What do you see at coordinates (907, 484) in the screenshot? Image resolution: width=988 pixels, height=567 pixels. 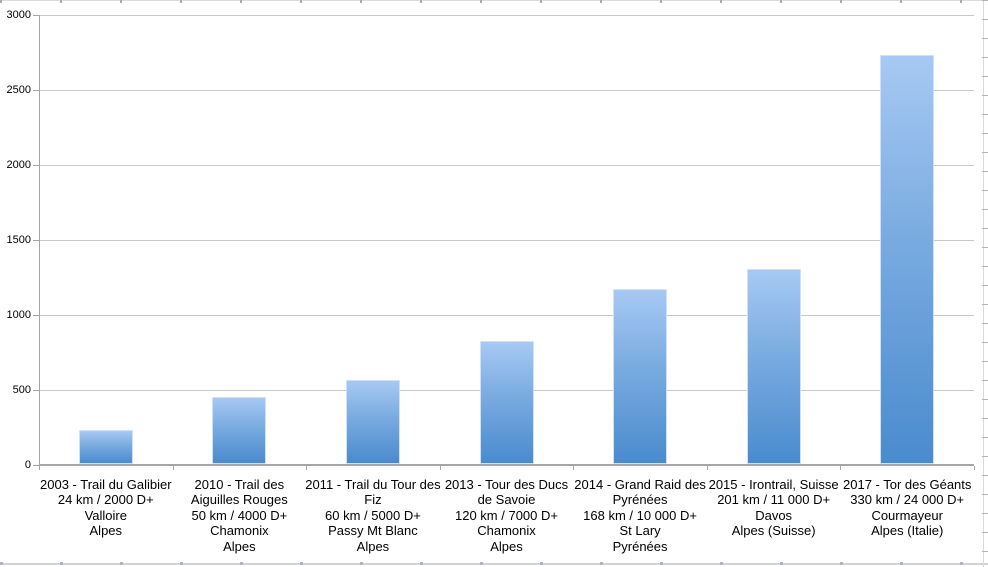 I see `x-axis-label-line: 2017 - Tor des Géants` at bounding box center [907, 484].